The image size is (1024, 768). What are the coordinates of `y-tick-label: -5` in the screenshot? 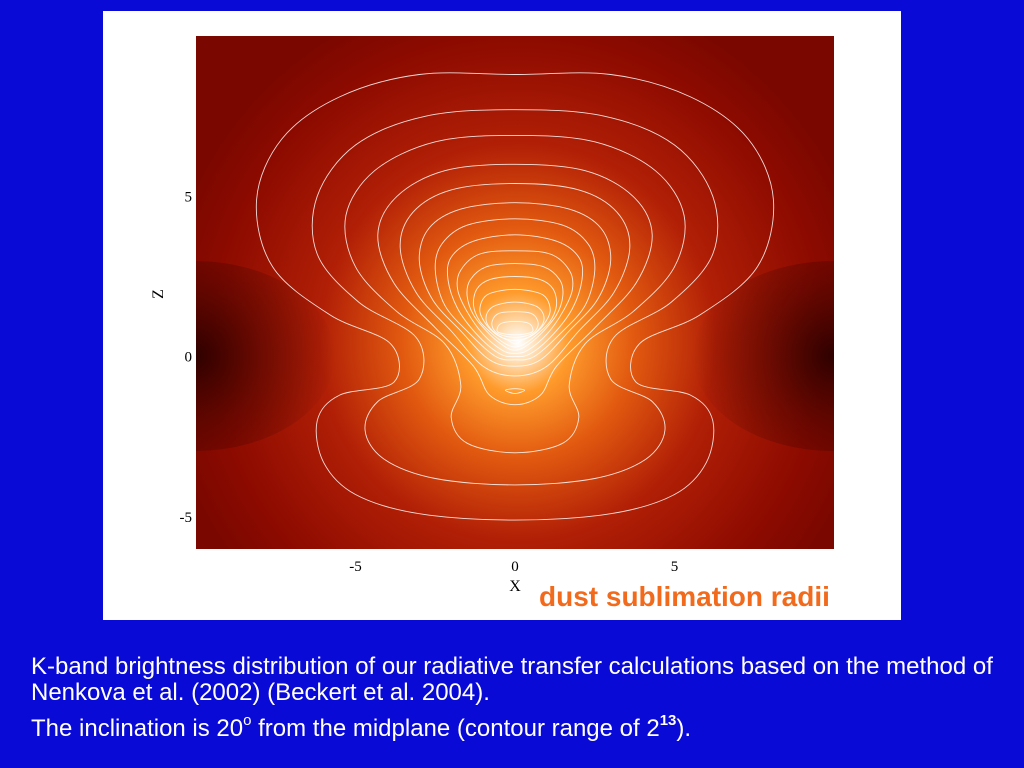 It's located at (186, 518).